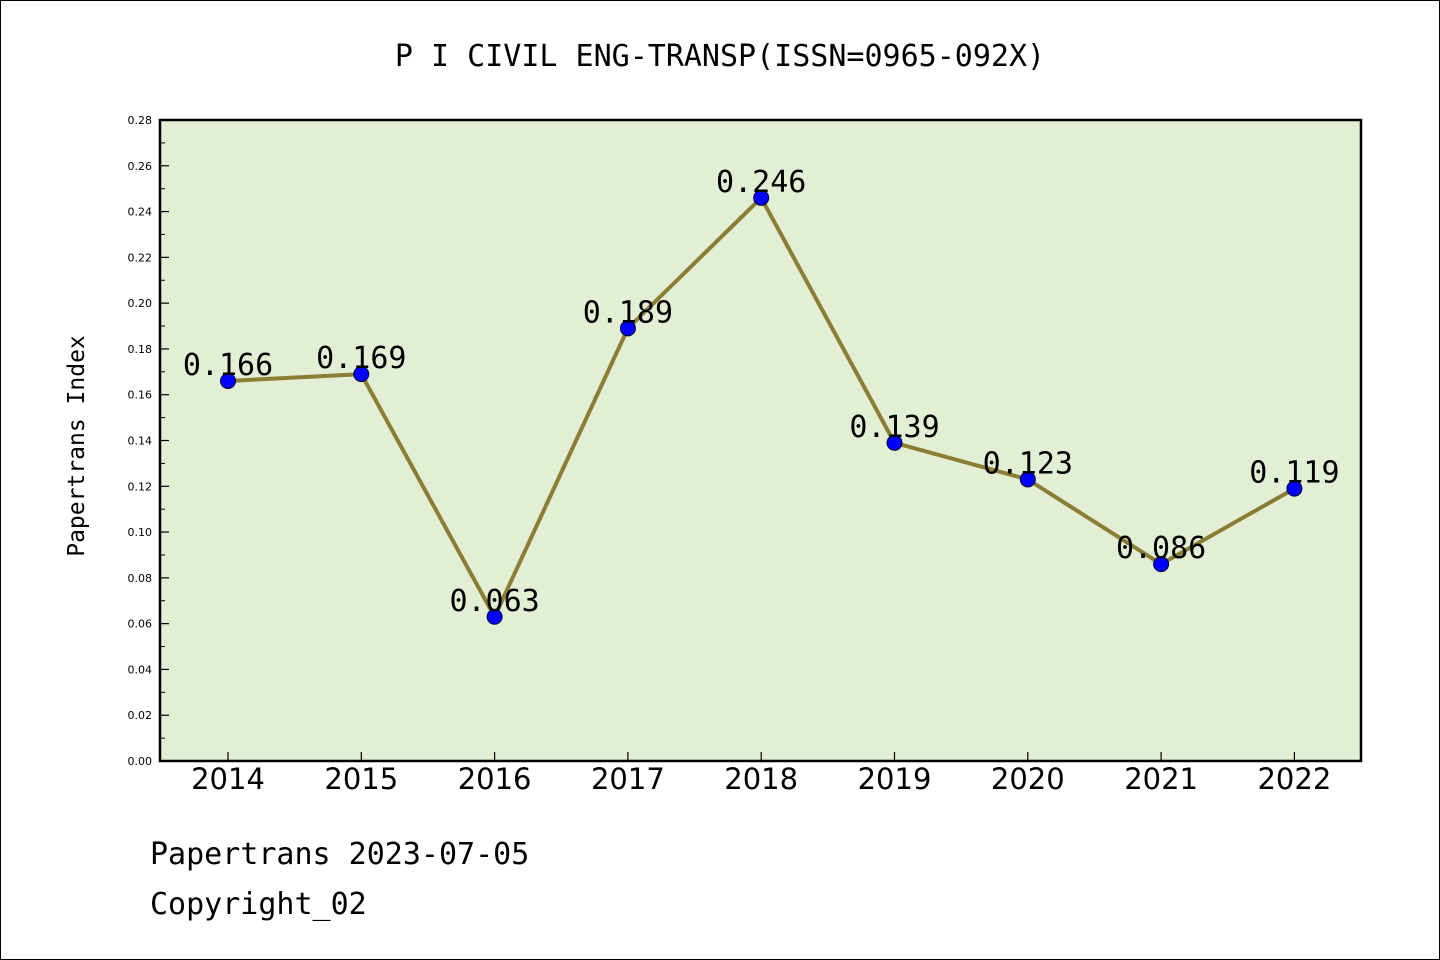  What do you see at coordinates (140, 395) in the screenshot?
I see `y-tick-label: 0.16` at bounding box center [140, 395].